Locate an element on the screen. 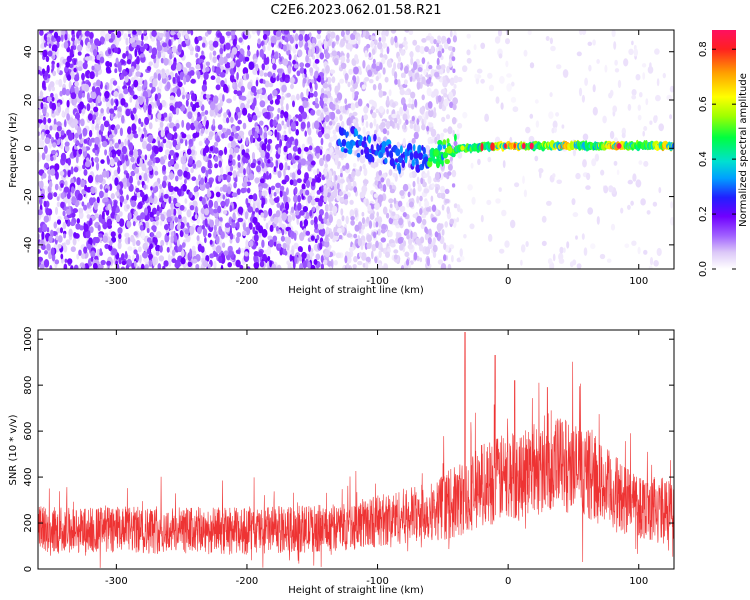  figure-title: C2E6.2023.062.01.58.R21 is located at coordinates (355, 10).